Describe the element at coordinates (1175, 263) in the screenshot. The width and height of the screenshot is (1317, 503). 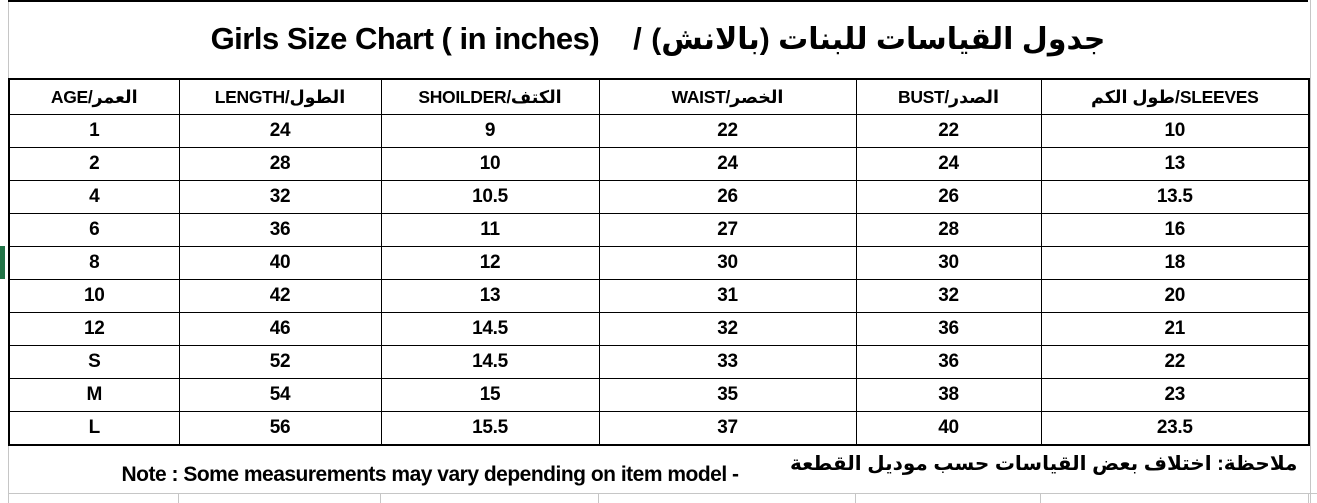
I see `value-cell: 18` at that location.